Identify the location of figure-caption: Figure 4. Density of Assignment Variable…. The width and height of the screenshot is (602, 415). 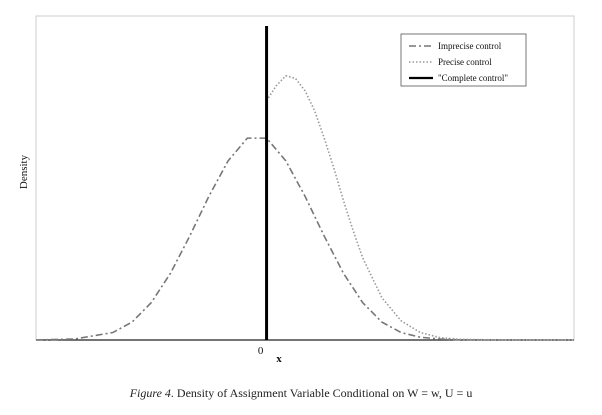
(301, 393).